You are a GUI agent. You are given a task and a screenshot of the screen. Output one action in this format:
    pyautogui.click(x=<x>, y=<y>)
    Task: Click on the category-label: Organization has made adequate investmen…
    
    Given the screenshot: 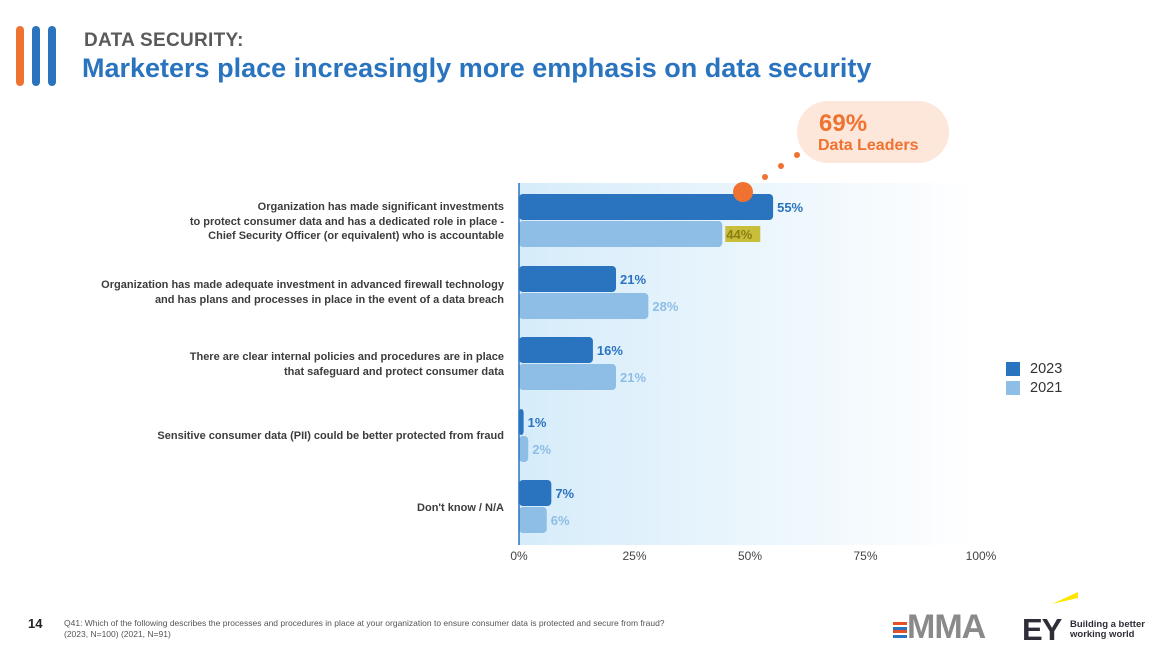 What is the action you would take?
    pyautogui.click(x=302, y=292)
    